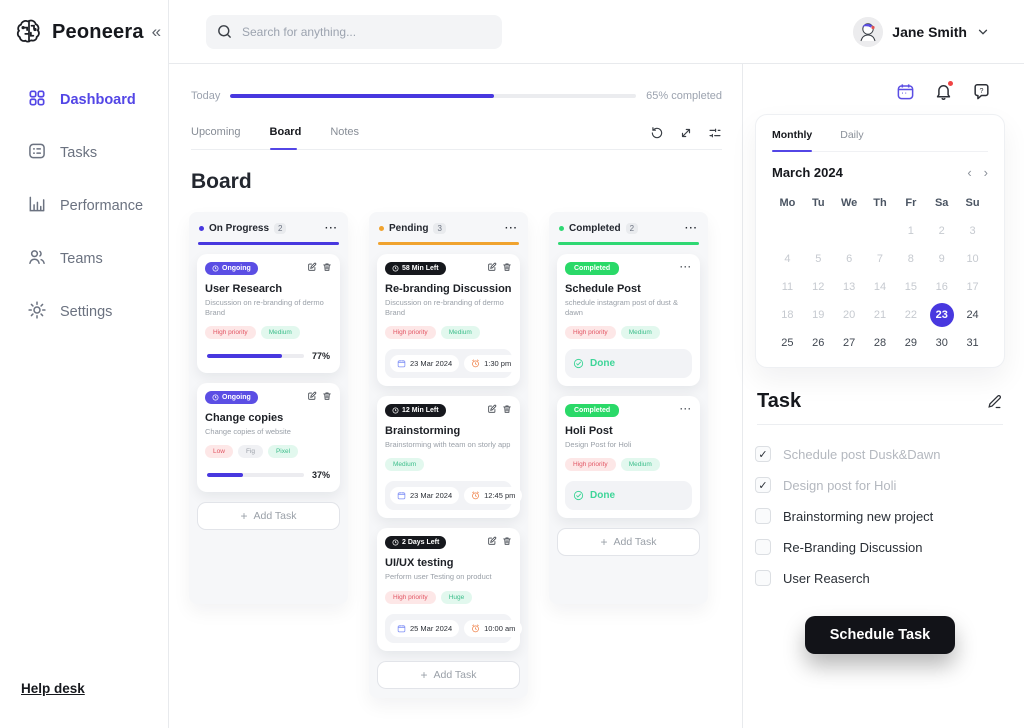 Image resolution: width=1024 pixels, height=728 pixels. Describe the element at coordinates (972, 314) in the screenshot. I see `calendar-day: 24` at that location.